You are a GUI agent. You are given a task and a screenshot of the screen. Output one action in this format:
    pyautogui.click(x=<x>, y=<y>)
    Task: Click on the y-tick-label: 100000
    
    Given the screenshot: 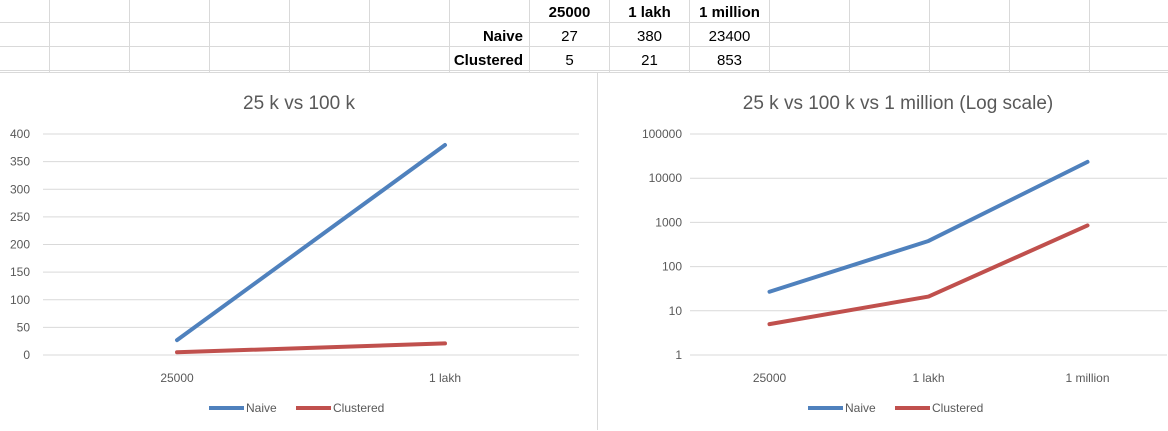 What is the action you would take?
    pyautogui.click(x=662, y=134)
    